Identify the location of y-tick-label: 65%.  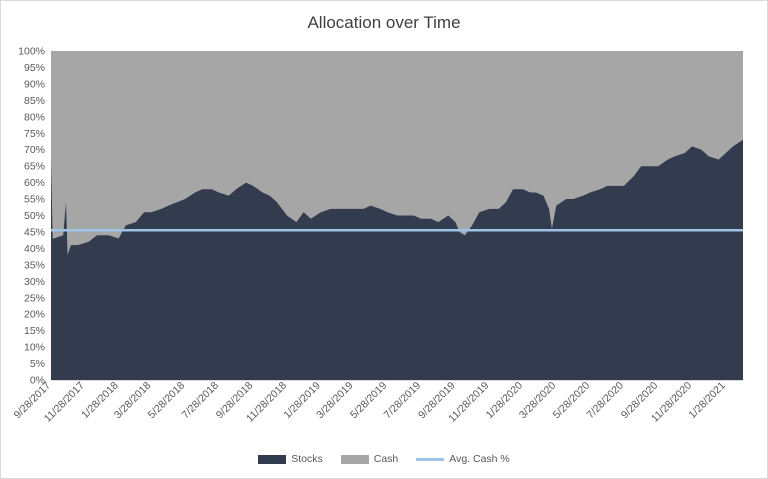
(34, 167).